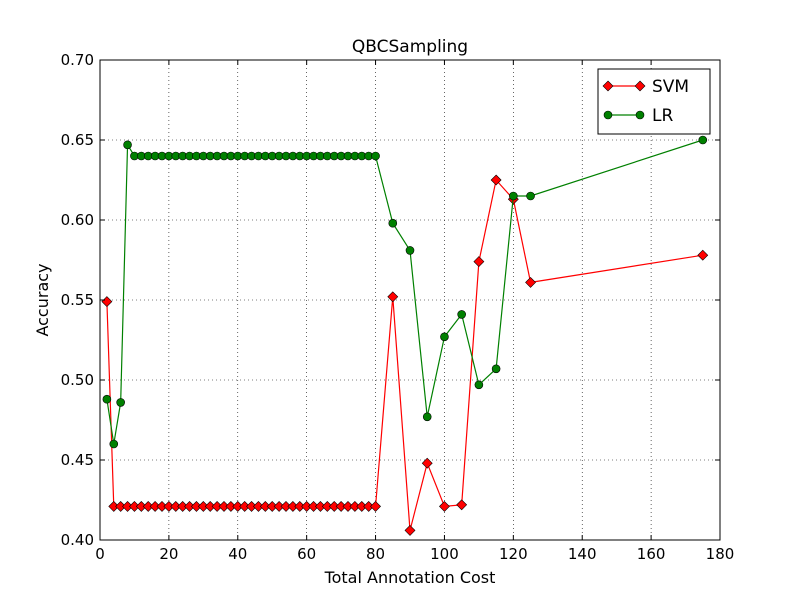 The width and height of the screenshot is (800, 600). I want to click on legend: SVM LR, so click(654, 101).